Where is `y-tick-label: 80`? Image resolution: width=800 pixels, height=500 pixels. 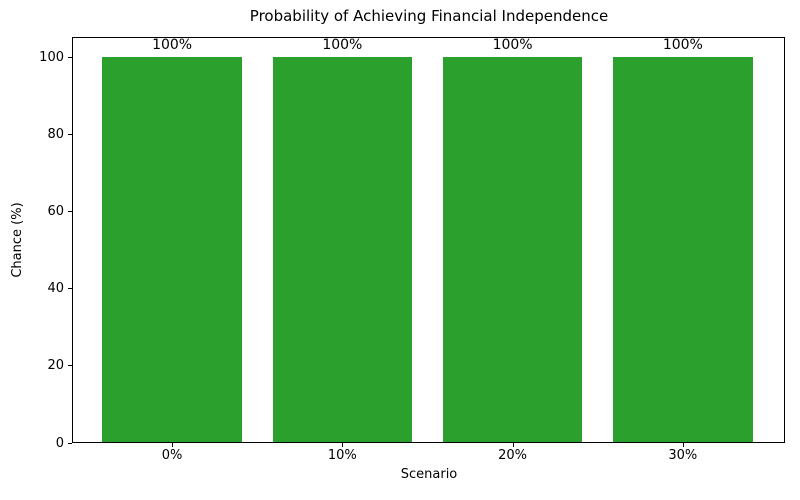
y-tick-label: 80 is located at coordinates (55, 134).